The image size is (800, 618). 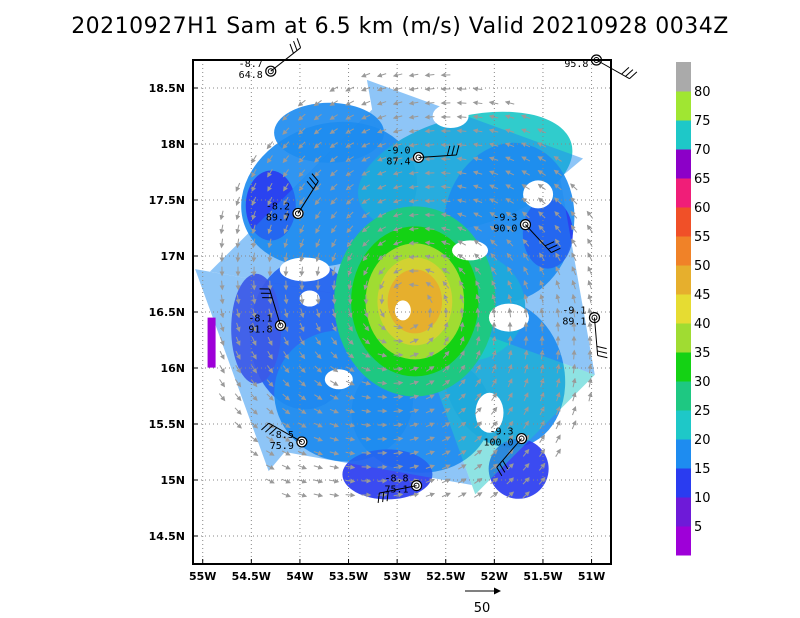 I want to click on dropsonde-value: 75.1, so click(x=396, y=490).